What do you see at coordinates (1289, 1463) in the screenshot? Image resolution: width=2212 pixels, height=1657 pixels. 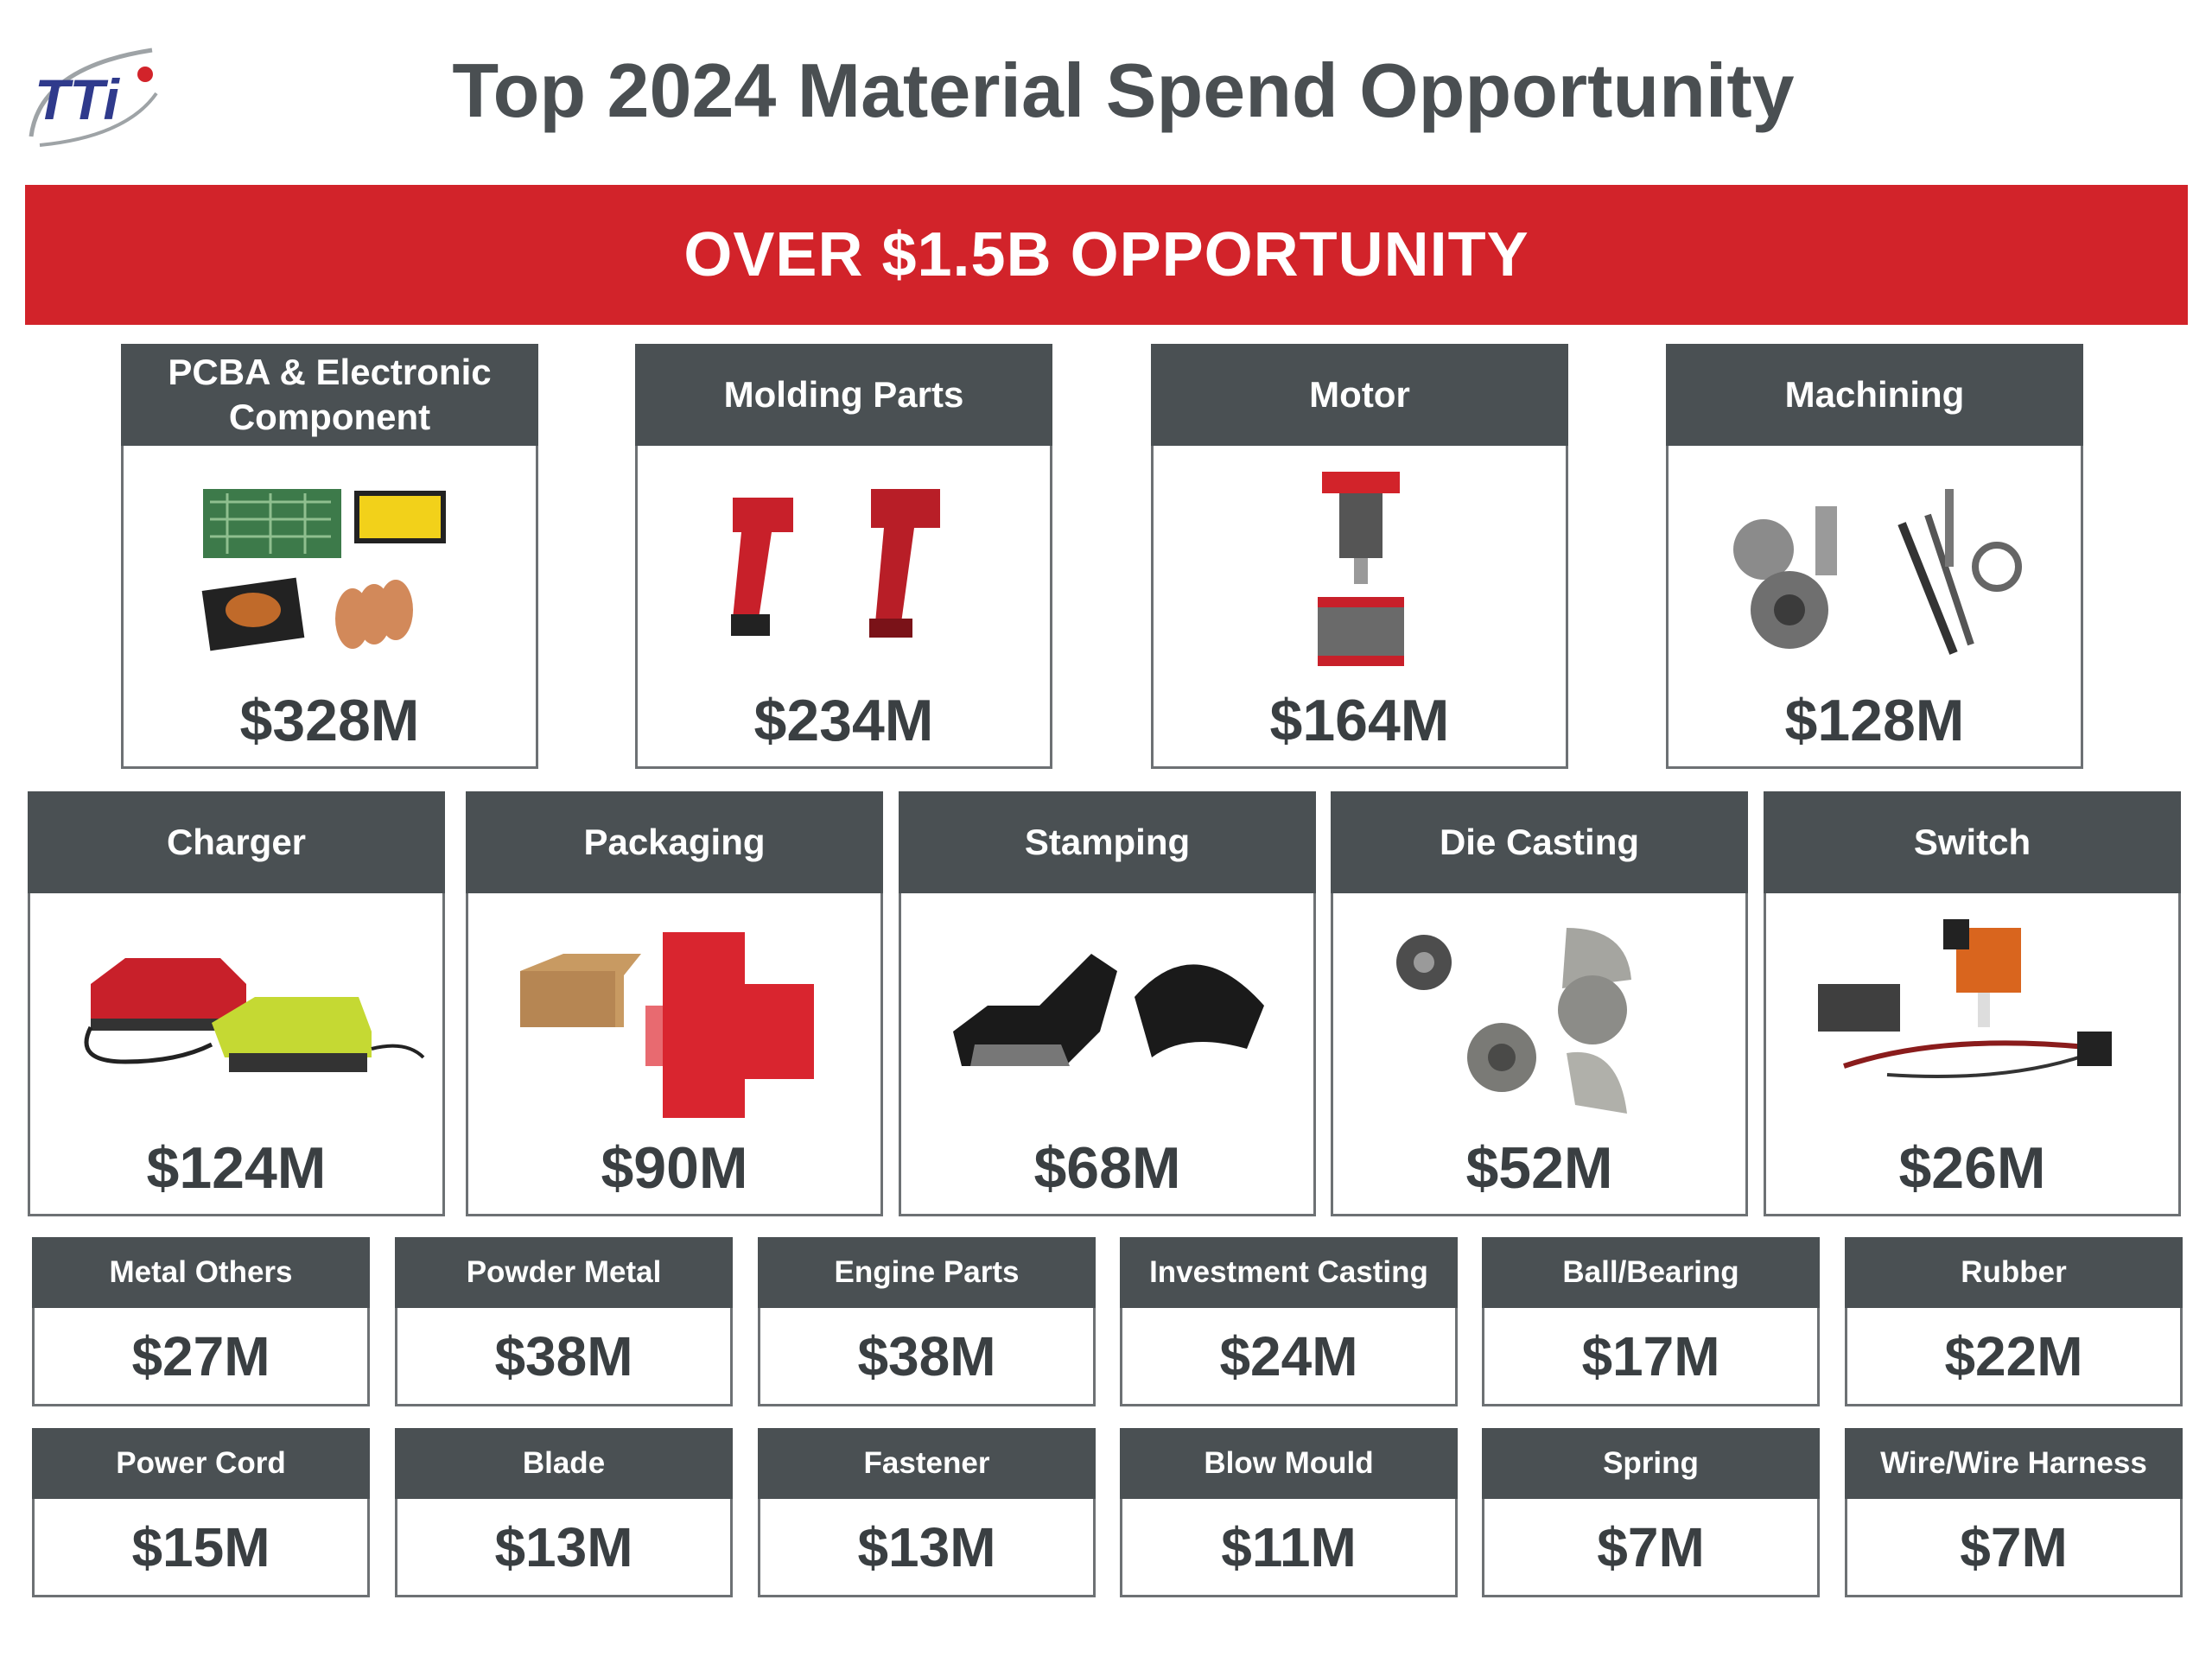 I see `card-label: Blow Mould` at bounding box center [1289, 1463].